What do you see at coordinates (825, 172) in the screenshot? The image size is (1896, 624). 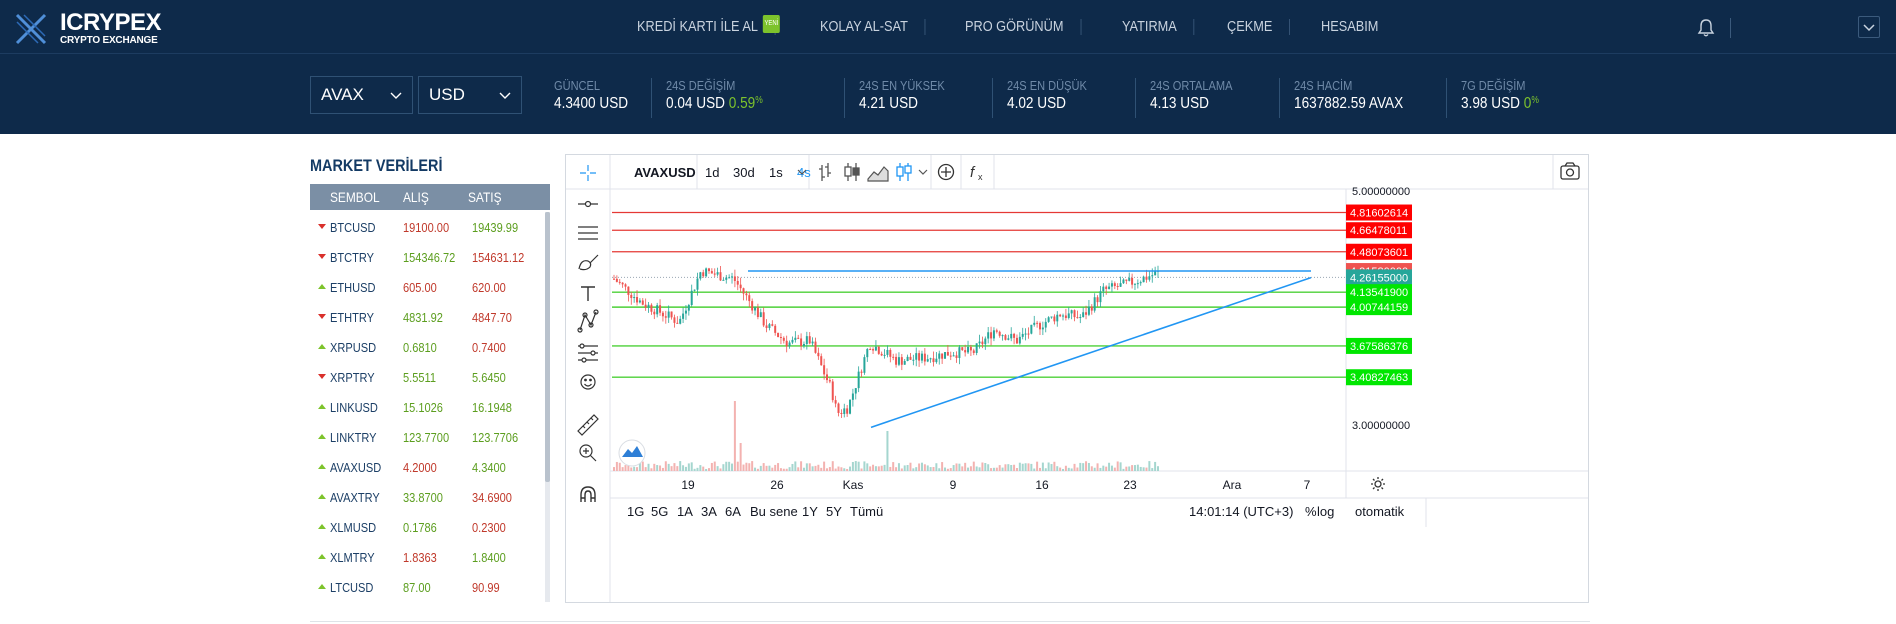 I see `bar-style-icon` at bounding box center [825, 172].